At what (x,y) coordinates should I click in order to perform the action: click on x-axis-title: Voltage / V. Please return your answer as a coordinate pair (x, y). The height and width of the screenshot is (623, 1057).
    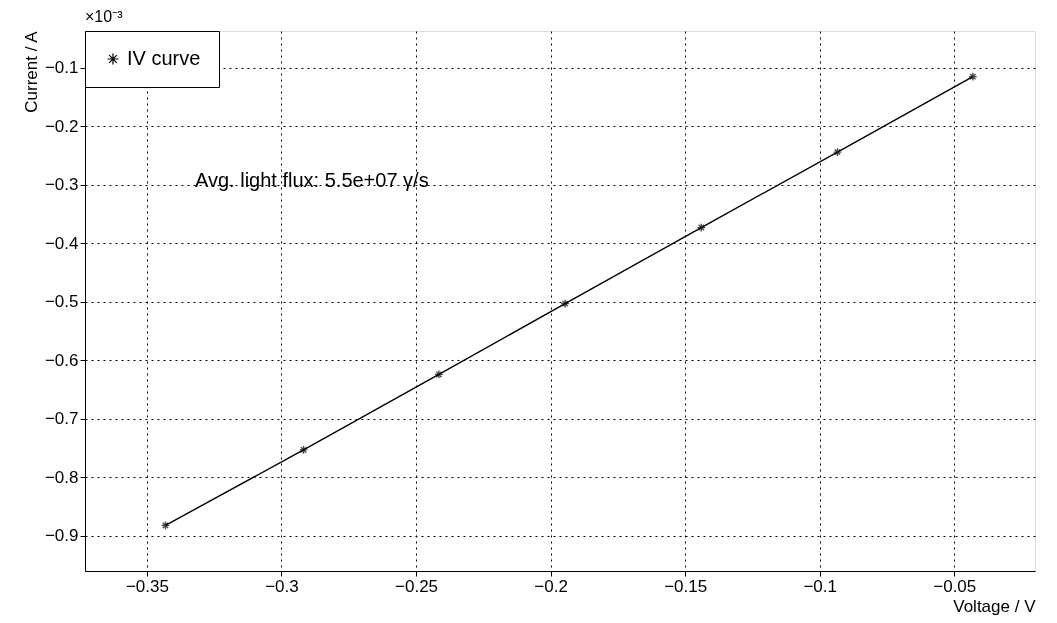
    Looking at the image, I should click on (995, 606).